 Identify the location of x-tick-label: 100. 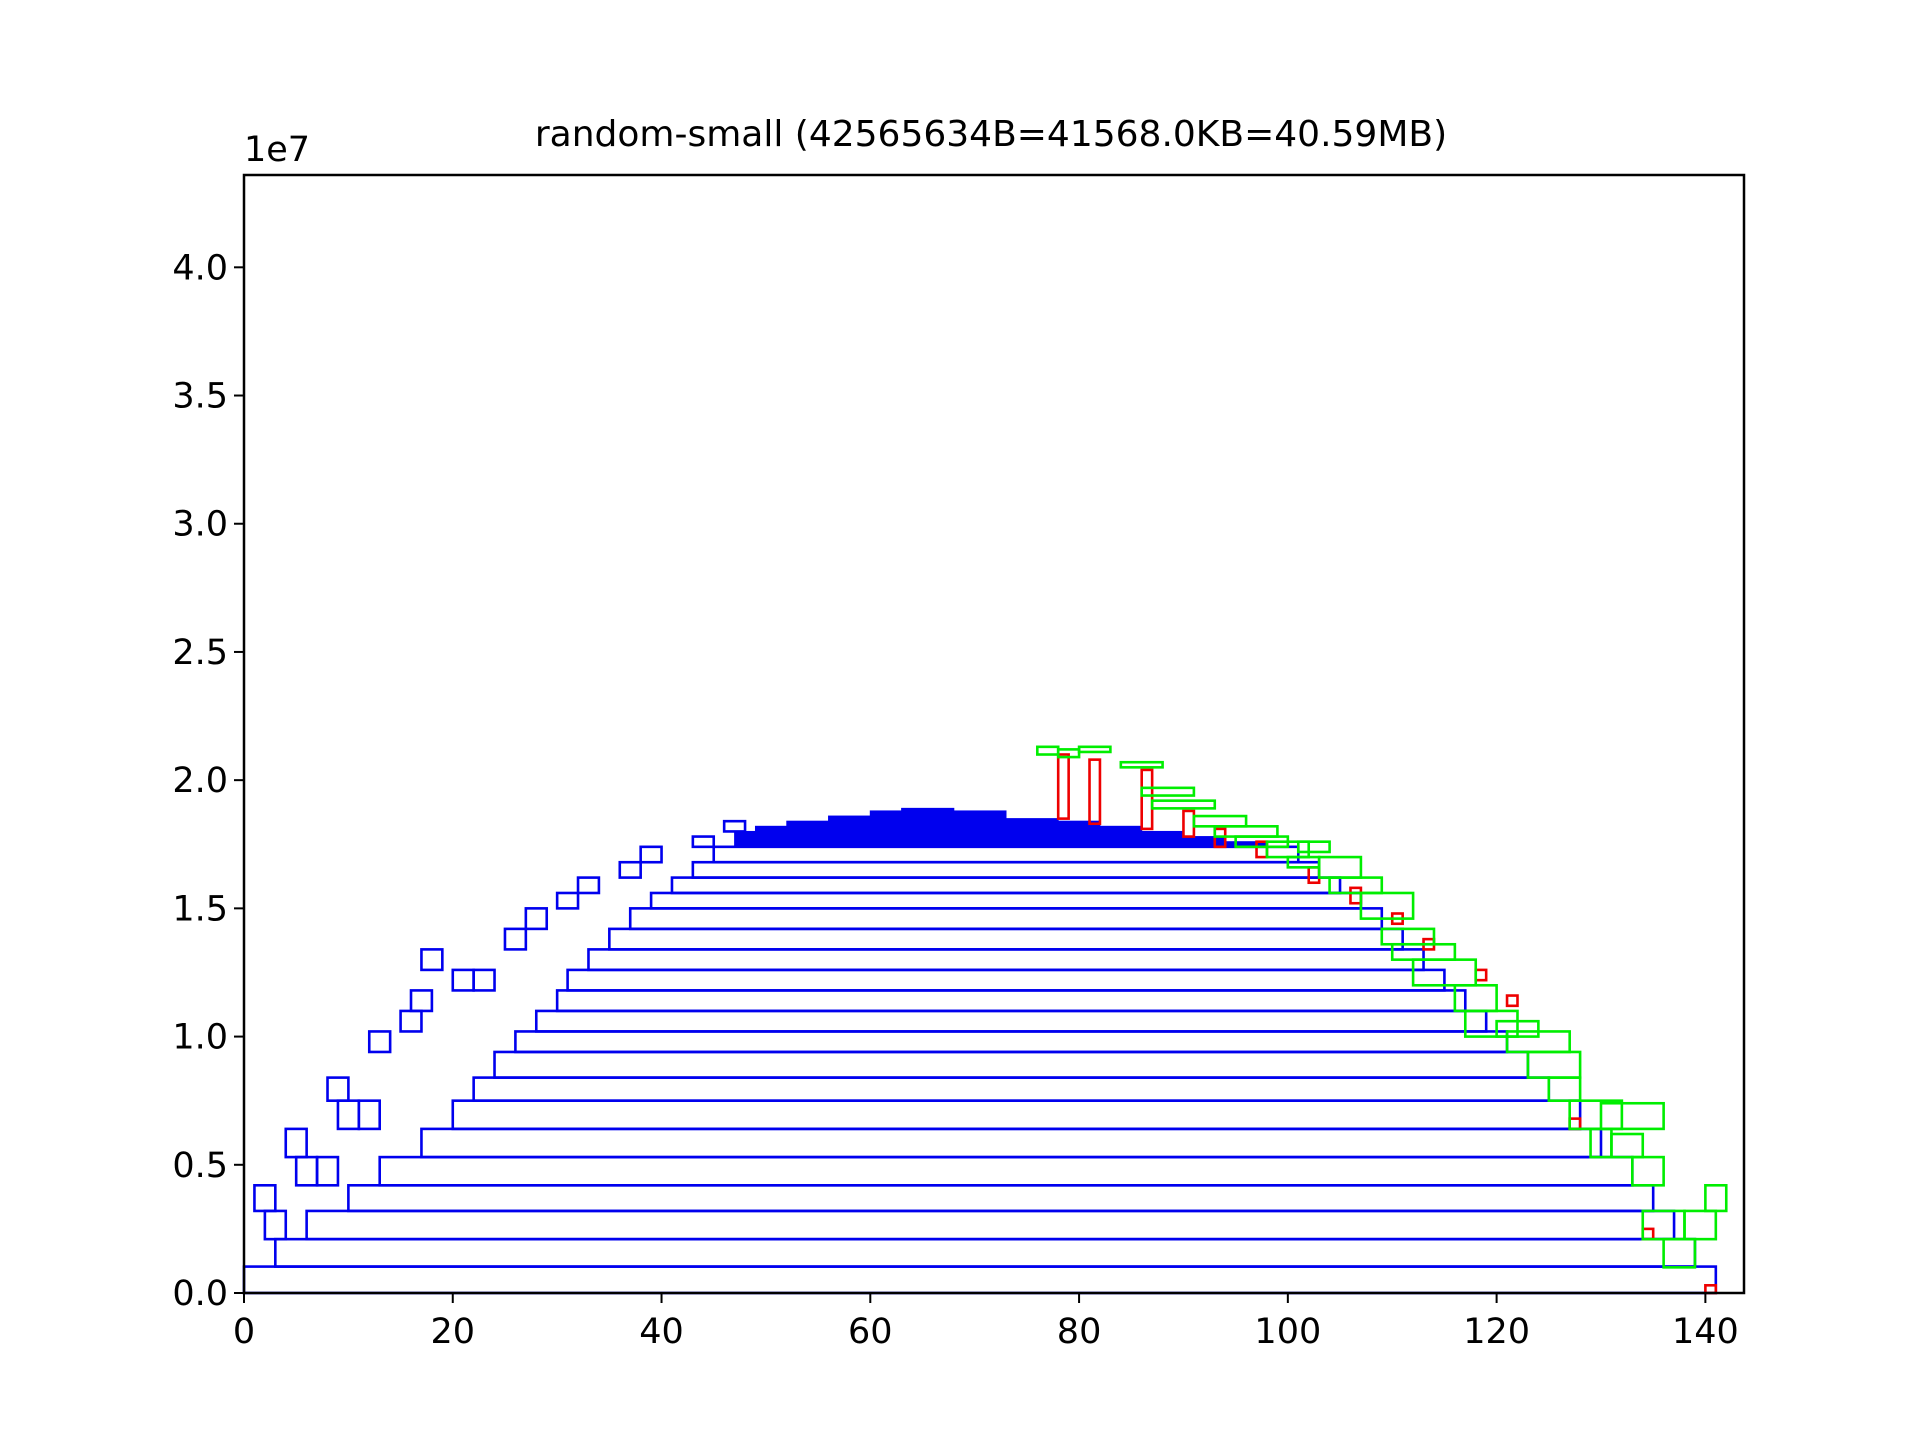
(1287, 1332).